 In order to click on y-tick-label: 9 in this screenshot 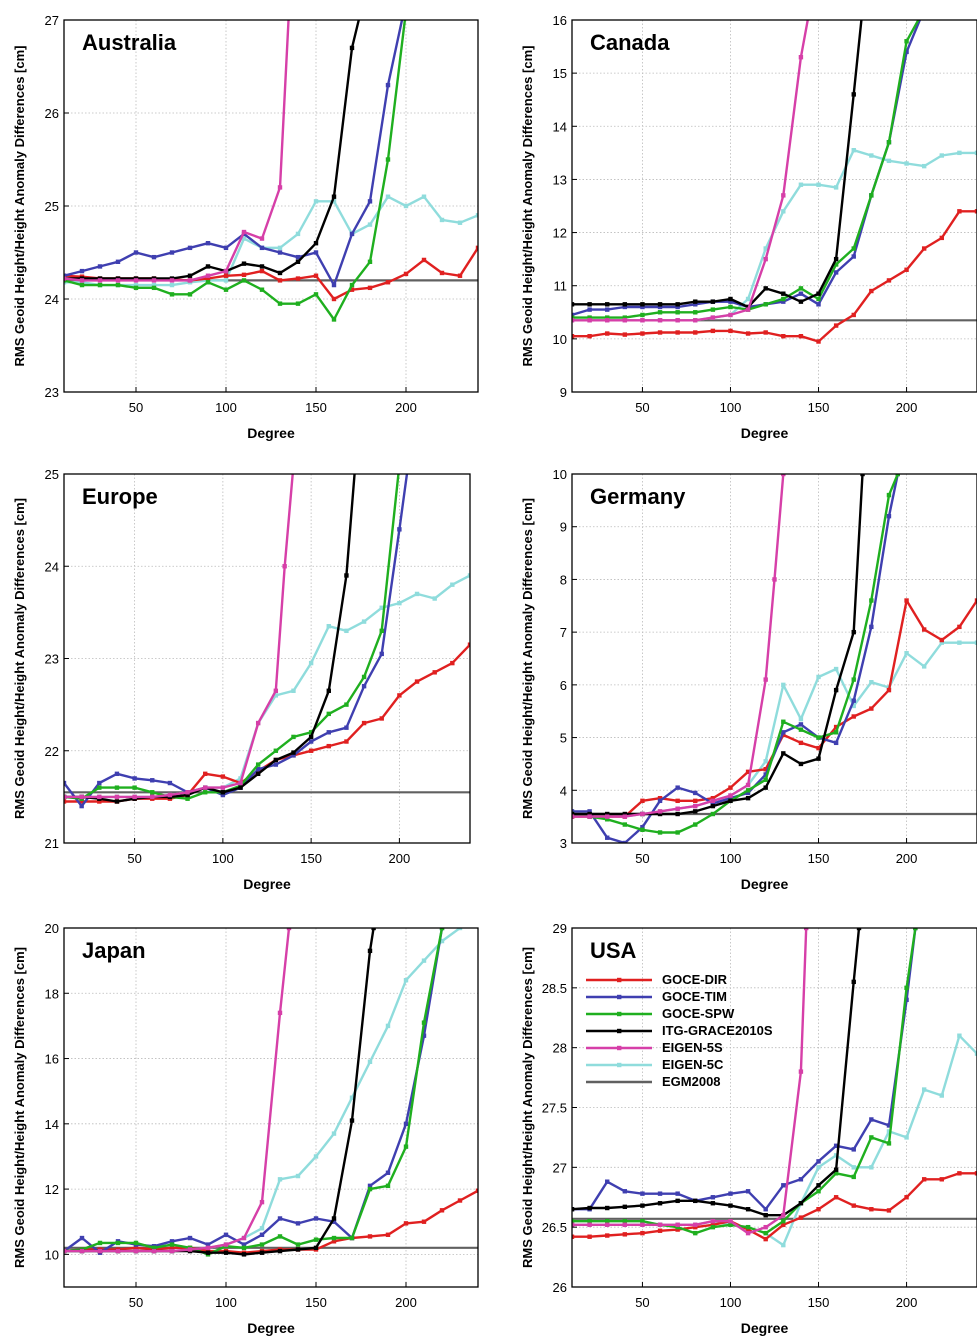, I will do `click(563, 392)`.